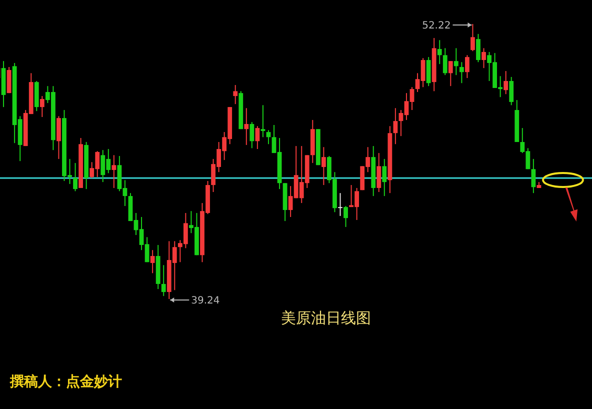  Describe the element at coordinates (326, 318) in the screenshot. I see `text: 美原油日线图` at that location.